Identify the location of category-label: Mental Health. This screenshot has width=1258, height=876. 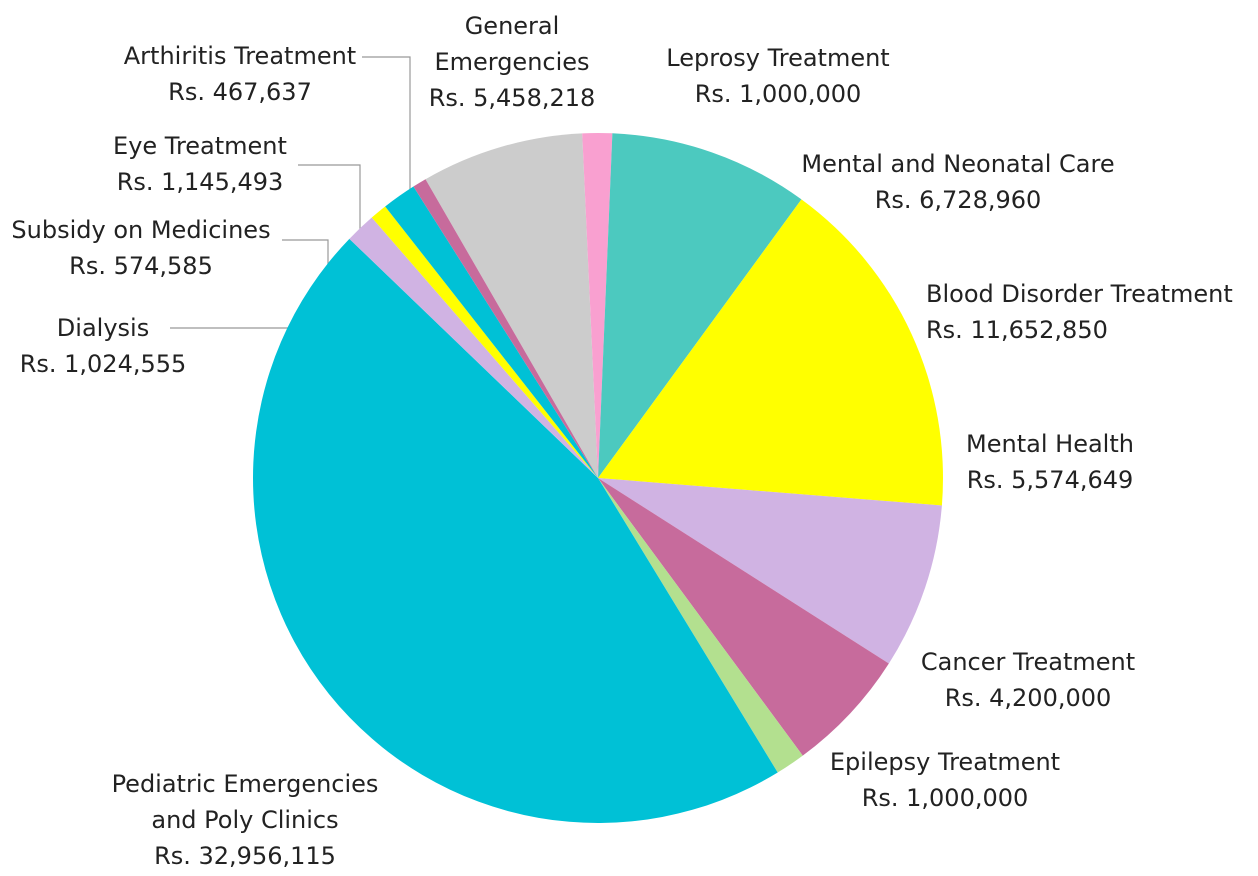
(1050, 444).